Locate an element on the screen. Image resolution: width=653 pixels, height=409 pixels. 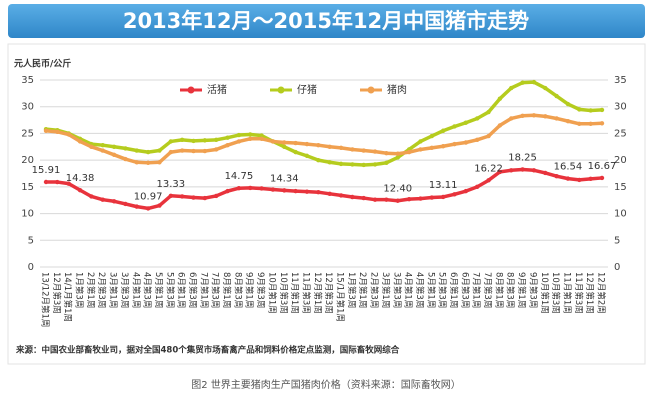
x-tick-label: 2月第3周 is located at coordinates (374, 290).